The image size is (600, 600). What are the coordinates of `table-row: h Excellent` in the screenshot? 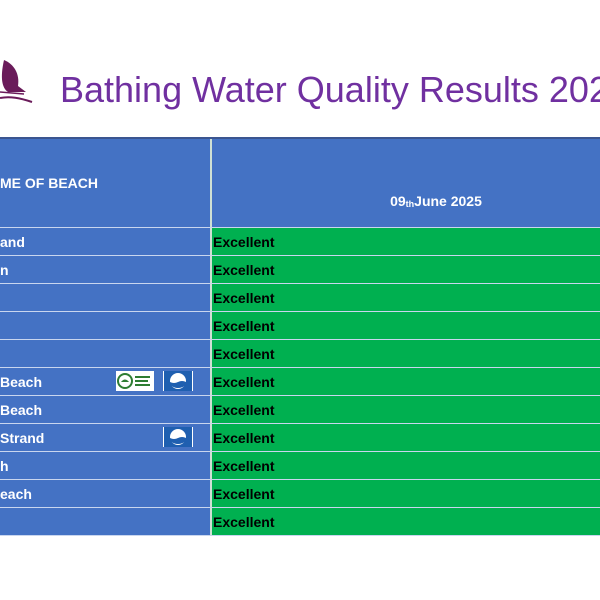 It's located at (300, 466).